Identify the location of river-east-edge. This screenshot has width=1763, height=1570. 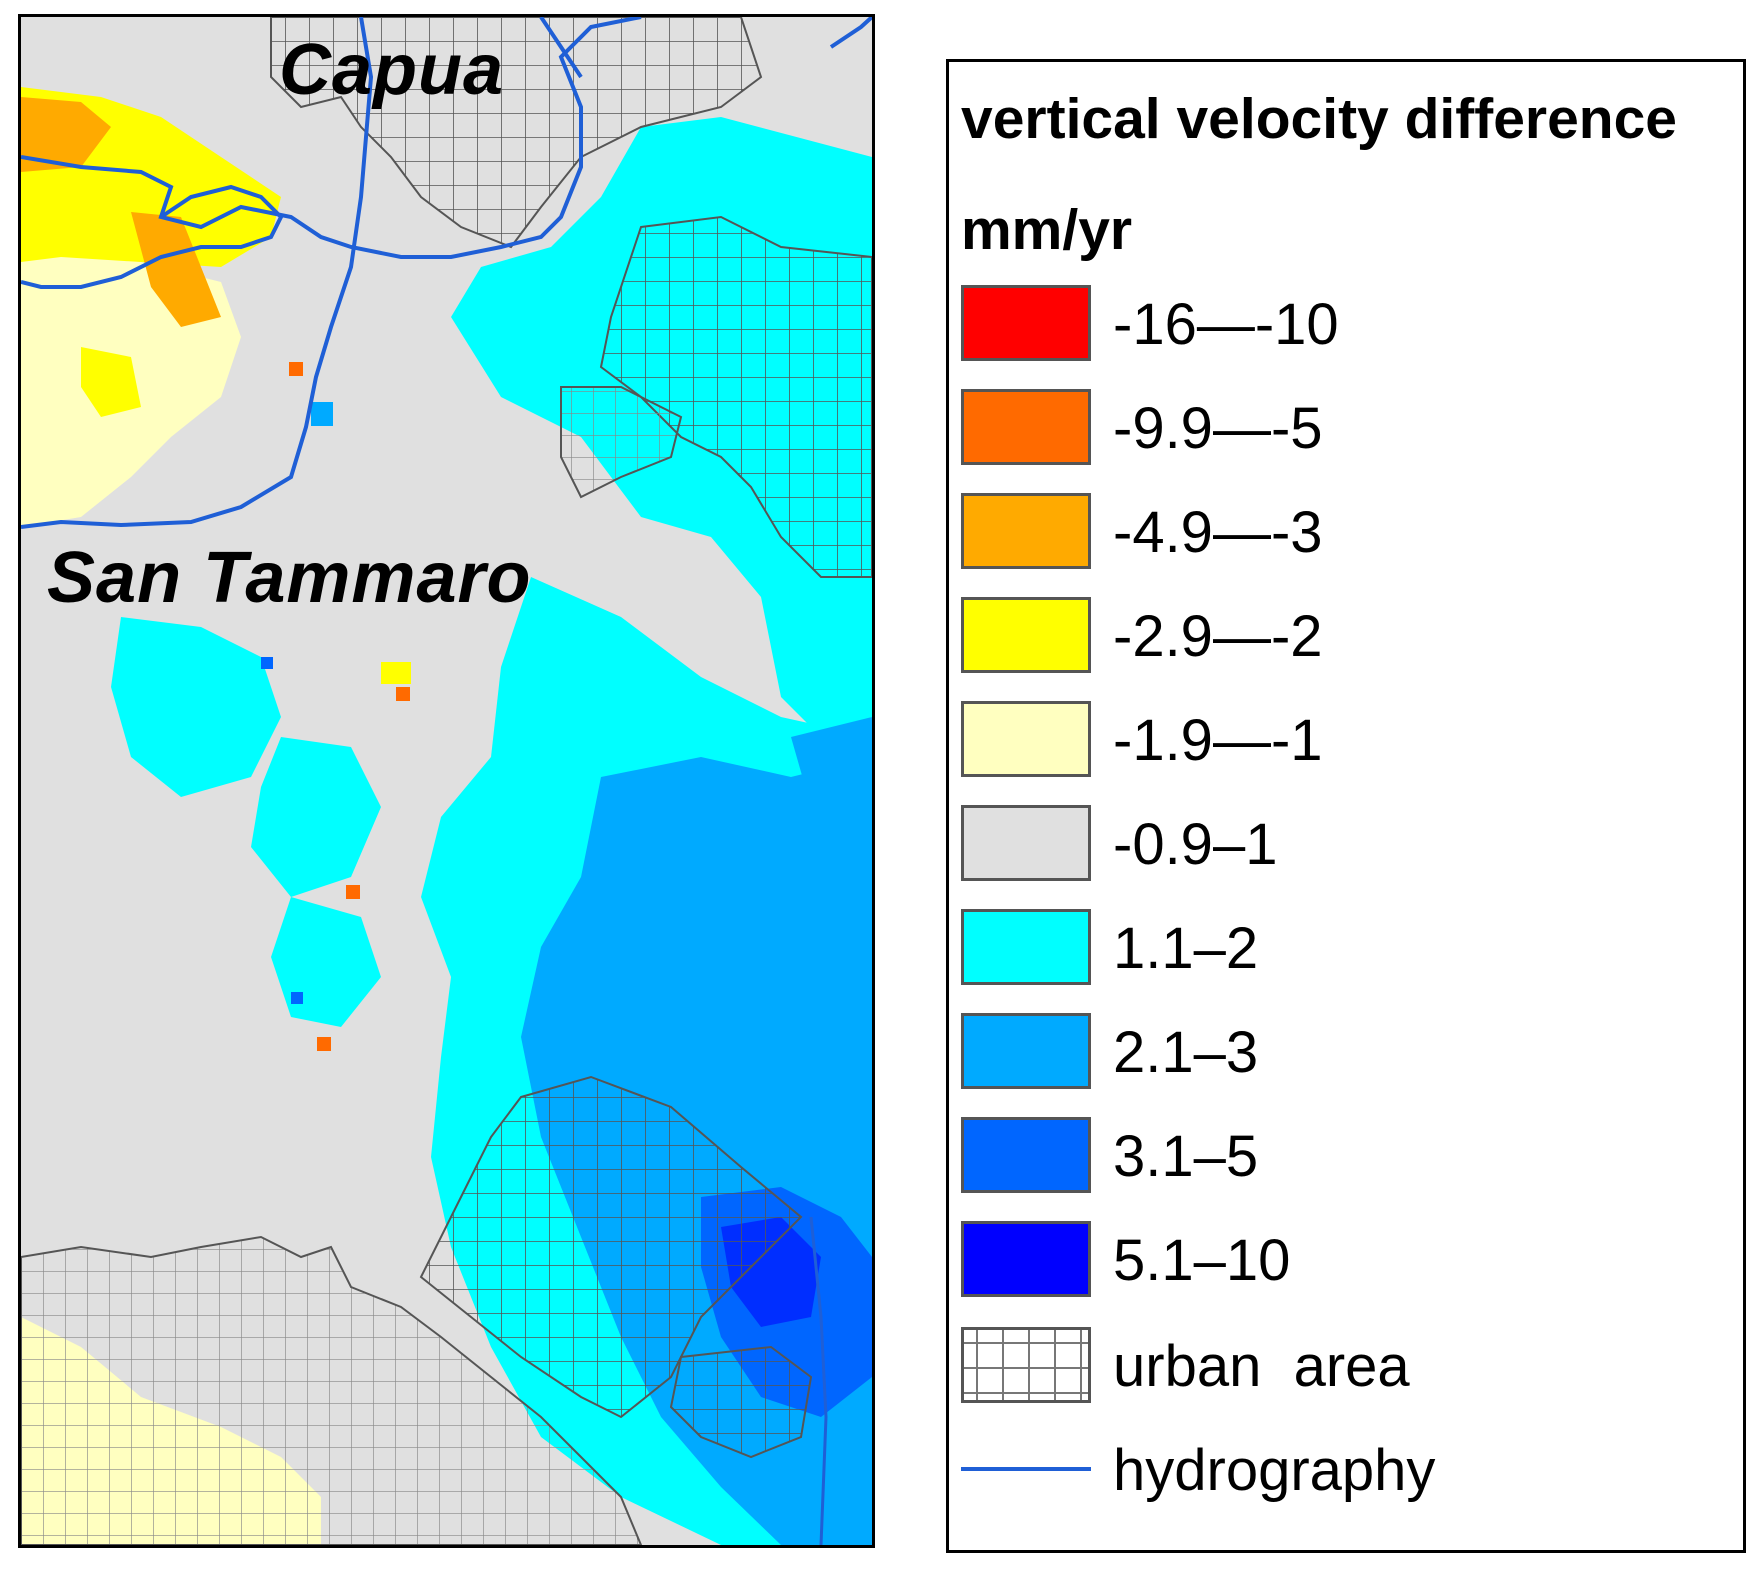
(818, 1380).